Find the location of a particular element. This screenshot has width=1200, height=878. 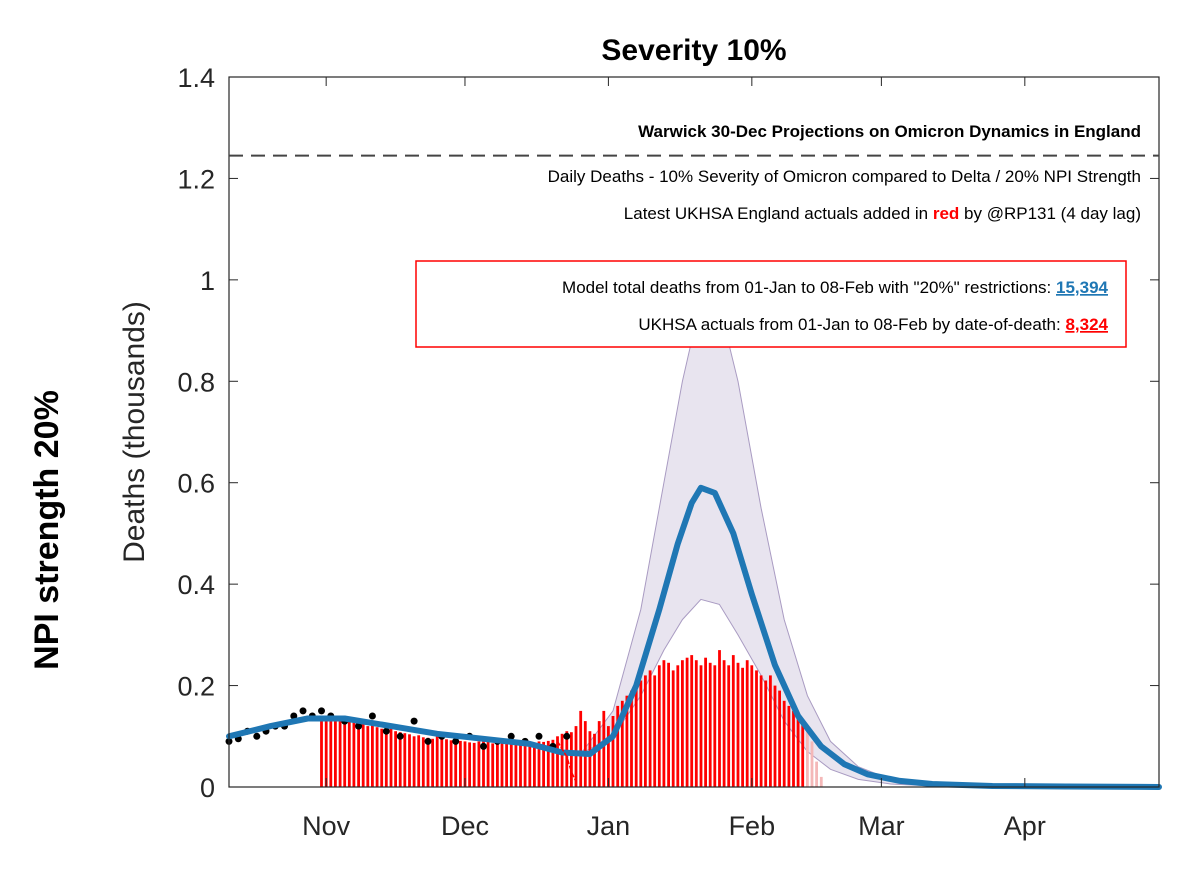

y-tick-label: 1.4 is located at coordinates (196, 78).